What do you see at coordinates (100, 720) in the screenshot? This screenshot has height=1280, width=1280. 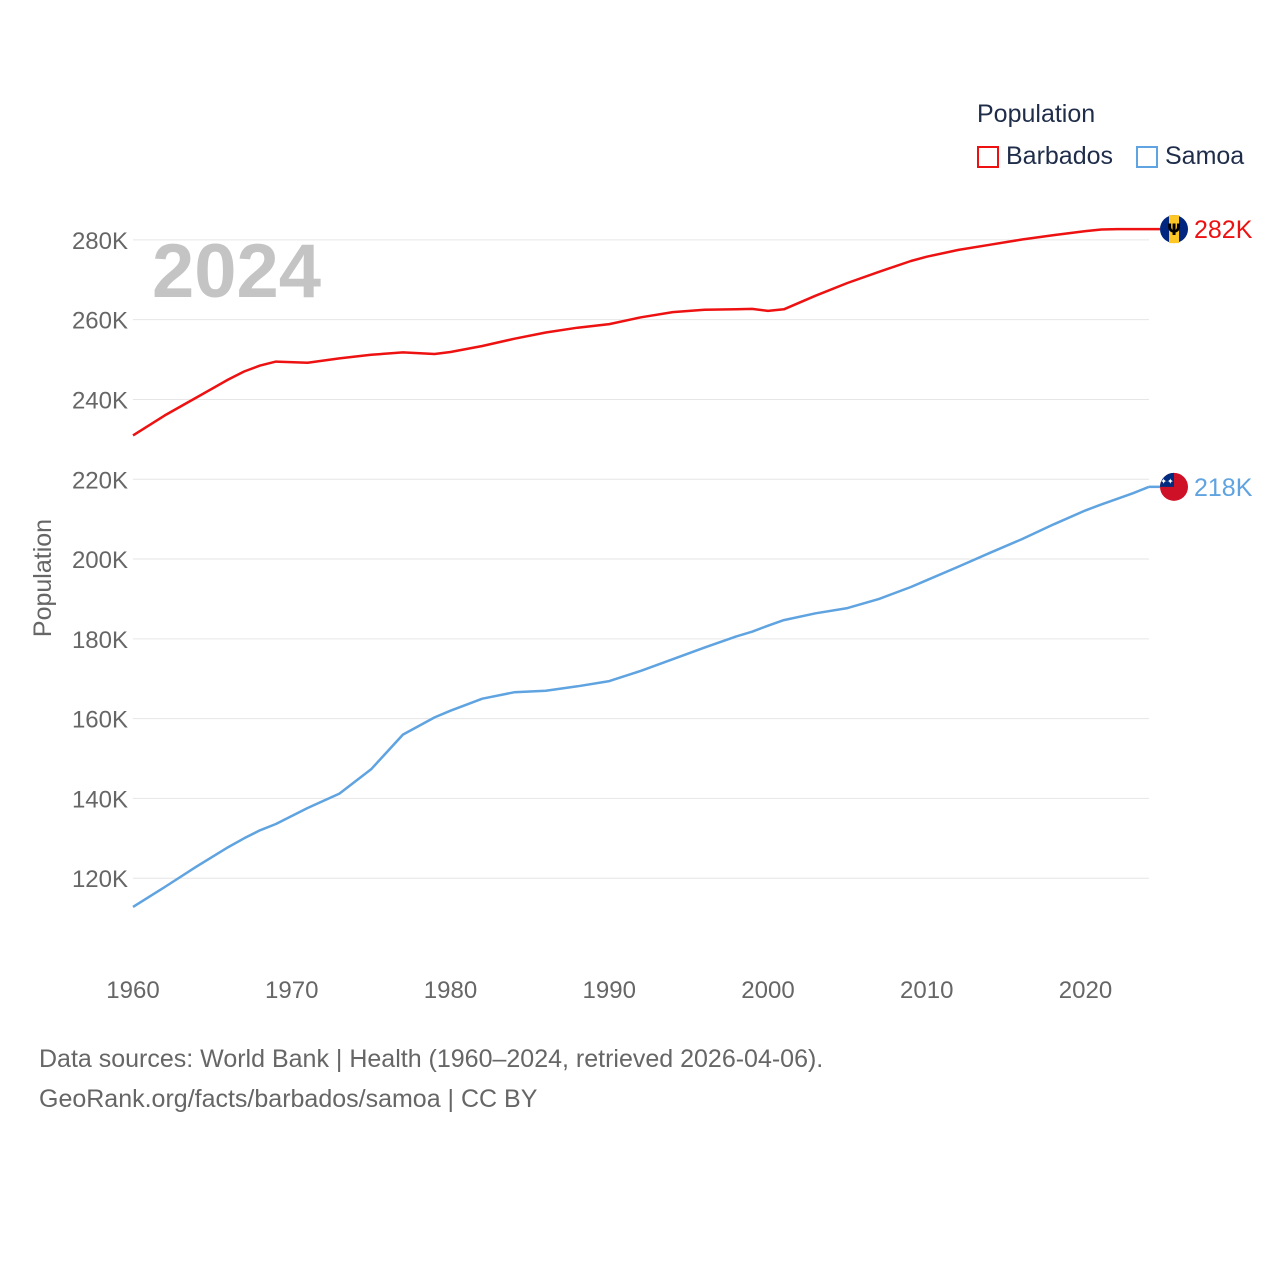 I see `y-tick-label: 160K` at bounding box center [100, 720].